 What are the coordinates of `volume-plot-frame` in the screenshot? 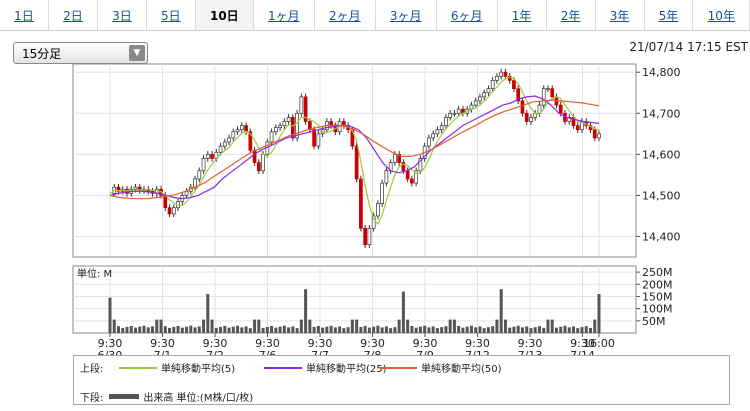 It's located at (354, 299).